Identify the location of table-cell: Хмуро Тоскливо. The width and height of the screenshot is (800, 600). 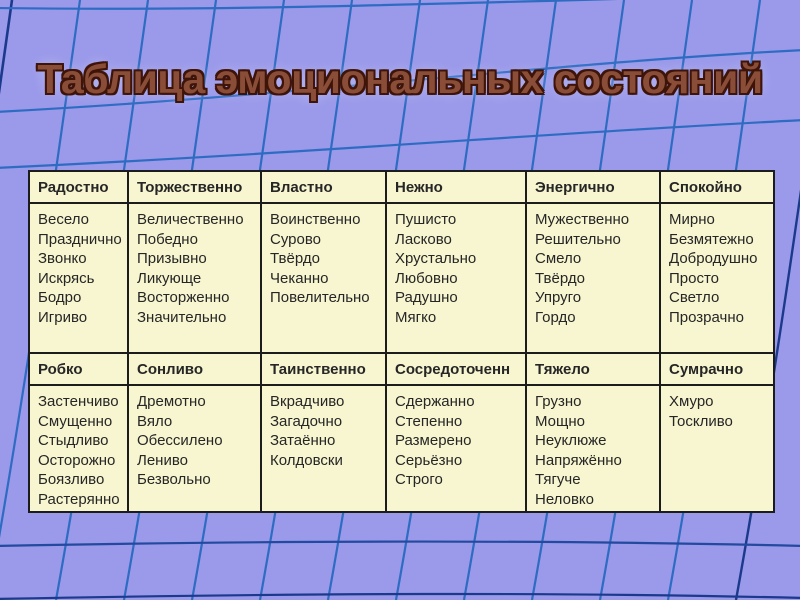
(717, 448).